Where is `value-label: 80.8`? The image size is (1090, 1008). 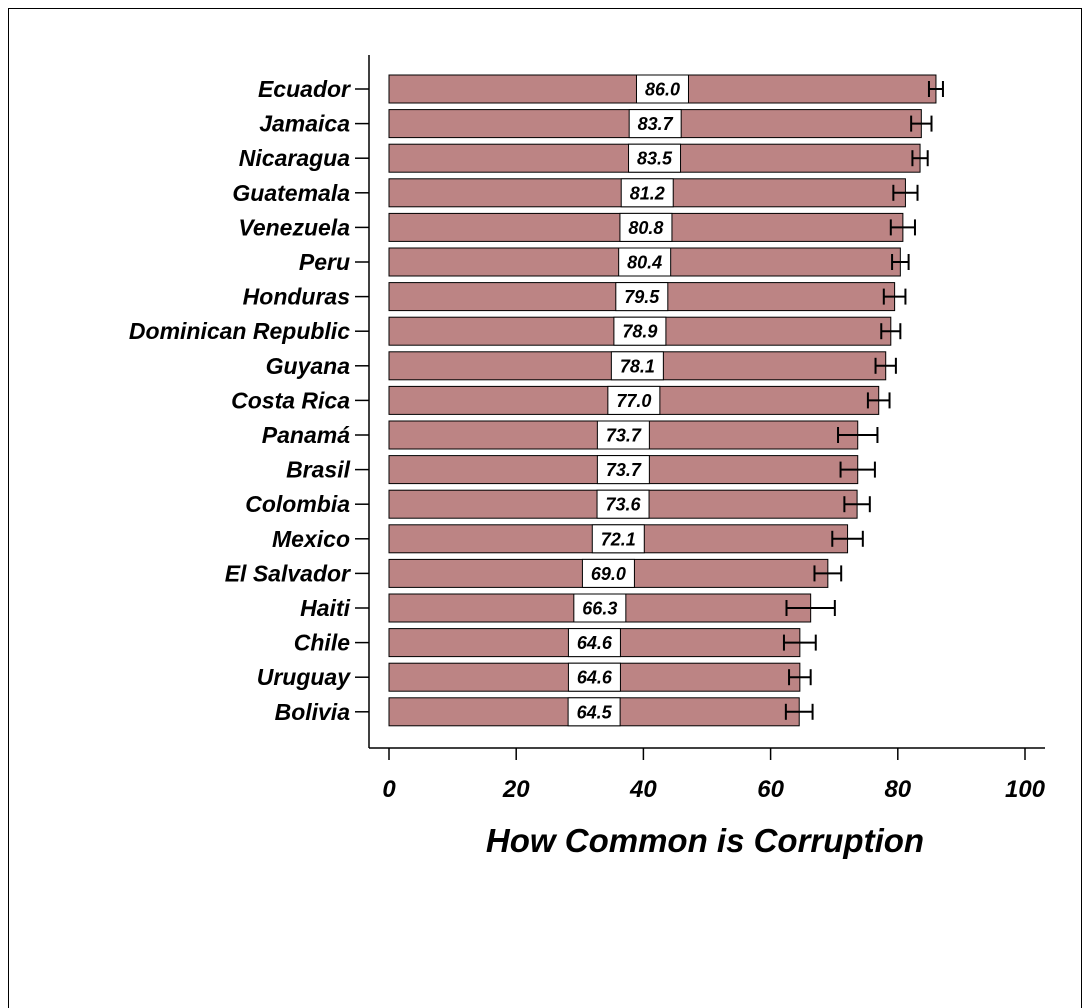 value-label: 80.8 is located at coordinates (646, 227).